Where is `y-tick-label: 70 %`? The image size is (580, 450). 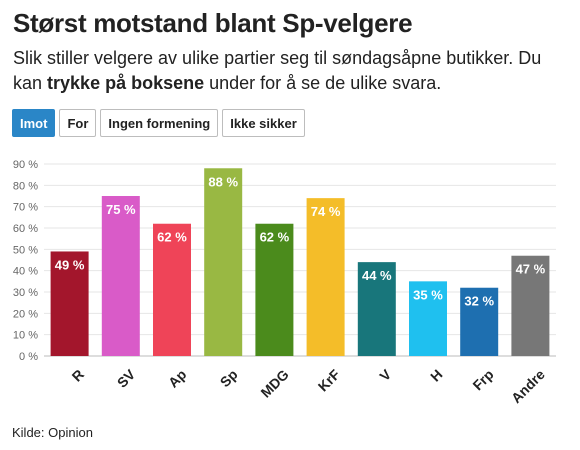 y-tick-label: 70 % is located at coordinates (25, 208).